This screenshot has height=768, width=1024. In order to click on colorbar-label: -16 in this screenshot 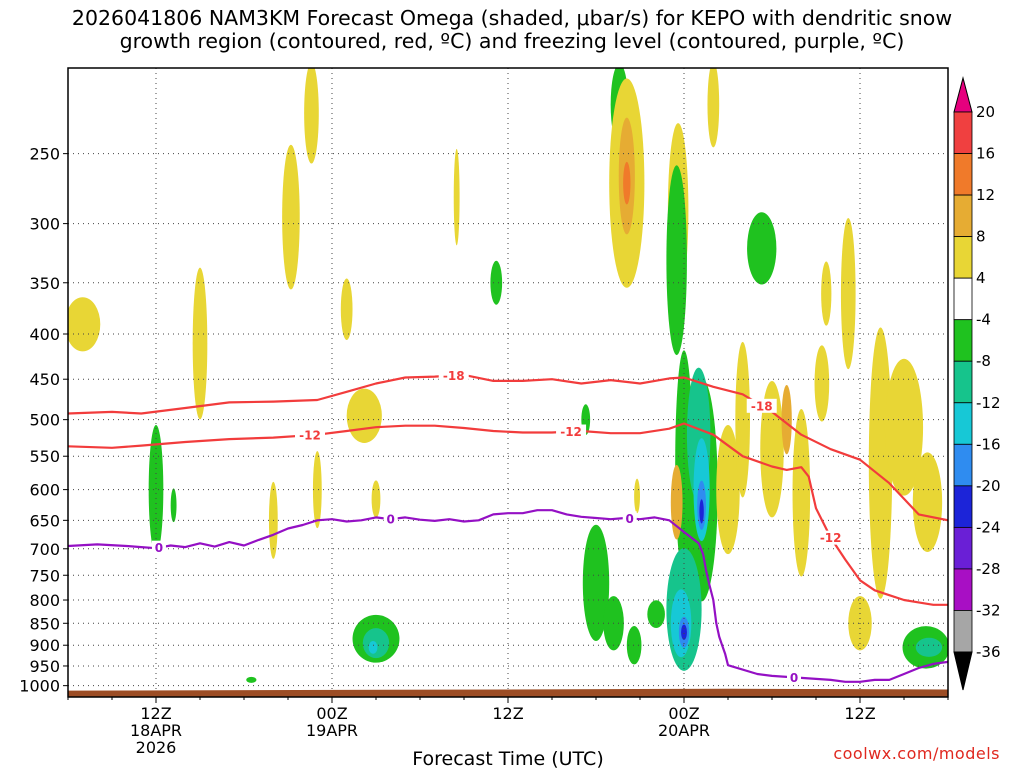, I will do `click(988, 444)`.